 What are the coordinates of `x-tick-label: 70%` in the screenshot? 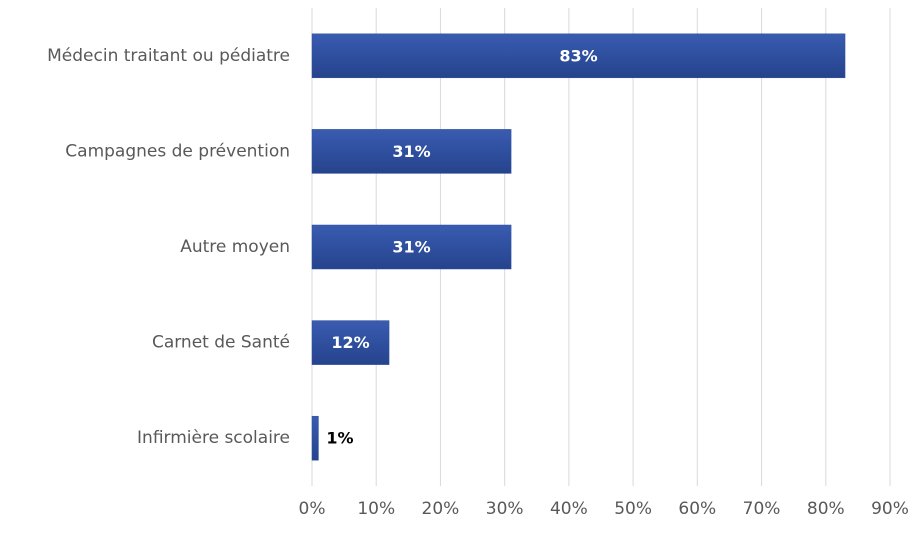 It's located at (762, 509).